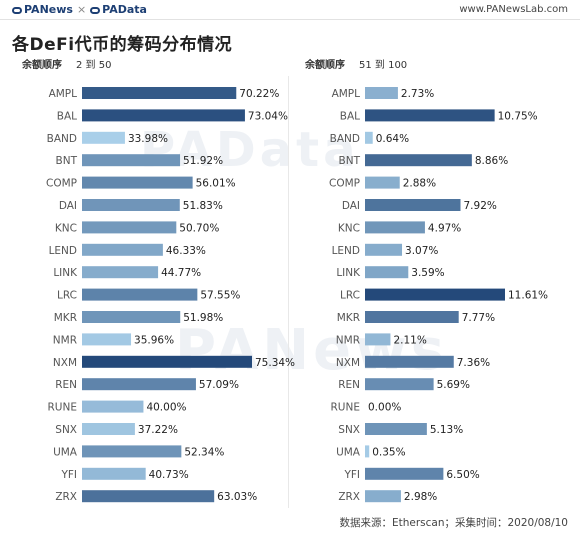 The width and height of the screenshot is (580, 535). I want to click on chart-title: 各DeFi代币的筹码分布情况, so click(122, 45).